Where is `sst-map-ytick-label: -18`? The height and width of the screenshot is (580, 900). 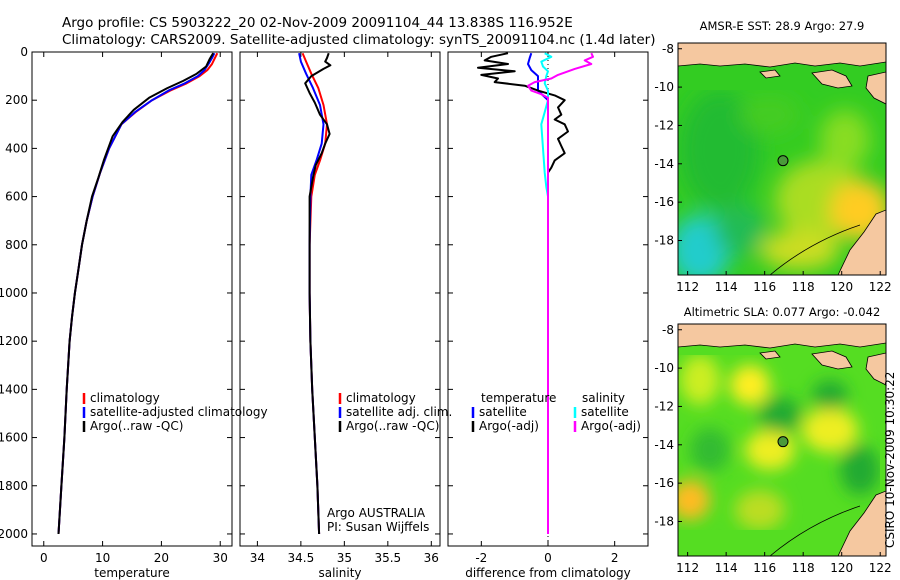
sst-map-ytick-label: -18 is located at coordinates (664, 240).